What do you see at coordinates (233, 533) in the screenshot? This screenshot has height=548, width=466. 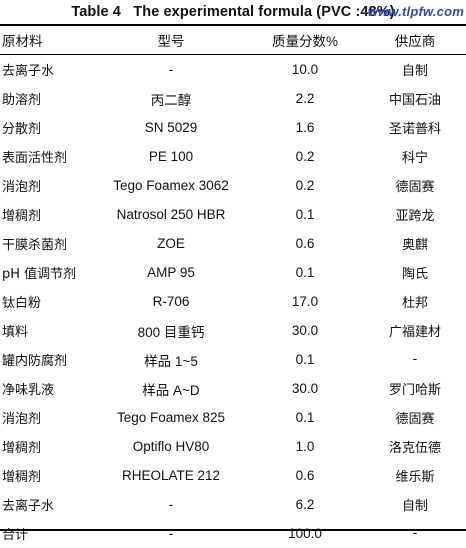 I see `table-row: 合计 -100.0-` at bounding box center [233, 533].